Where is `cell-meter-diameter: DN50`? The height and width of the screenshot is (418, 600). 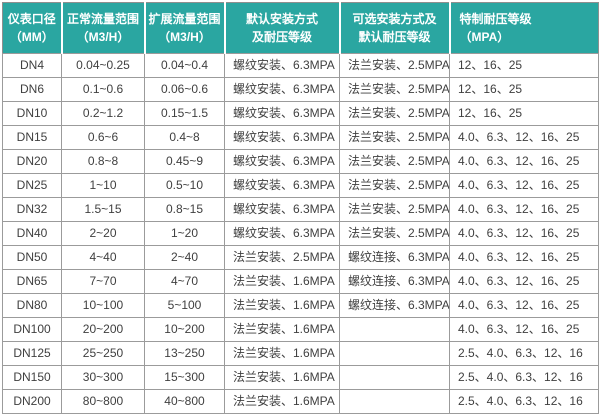 cell-meter-diameter: DN50 is located at coordinates (32, 257).